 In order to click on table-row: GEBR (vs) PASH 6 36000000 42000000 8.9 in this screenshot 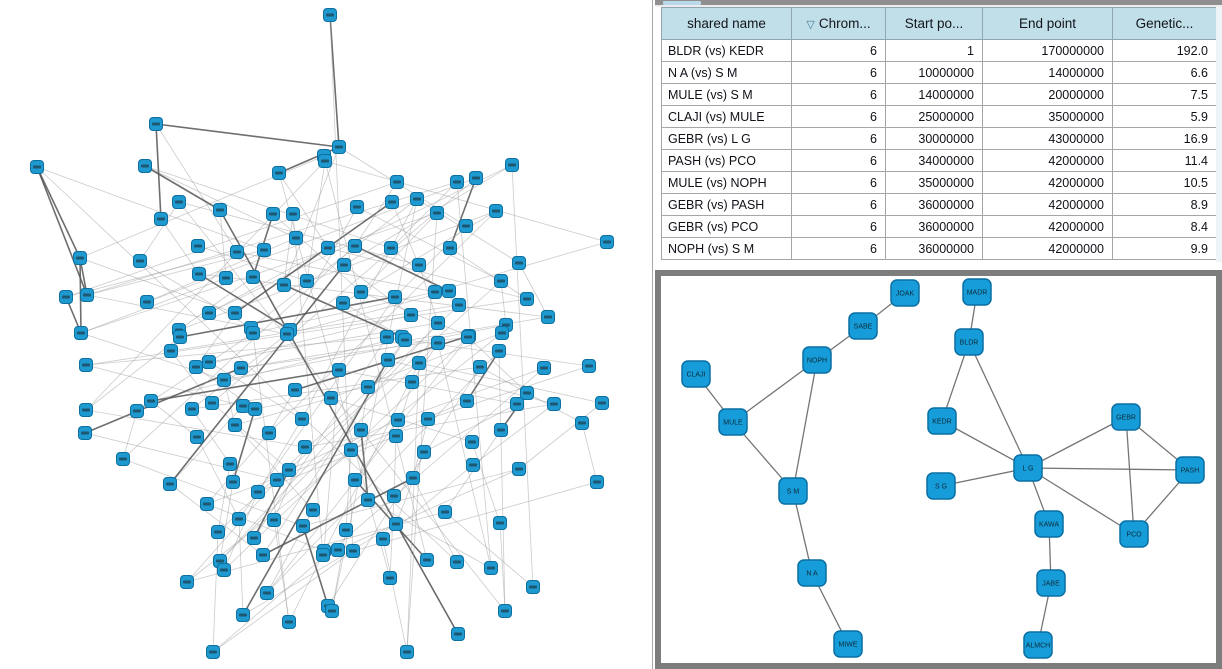, I will do `click(939, 204)`.